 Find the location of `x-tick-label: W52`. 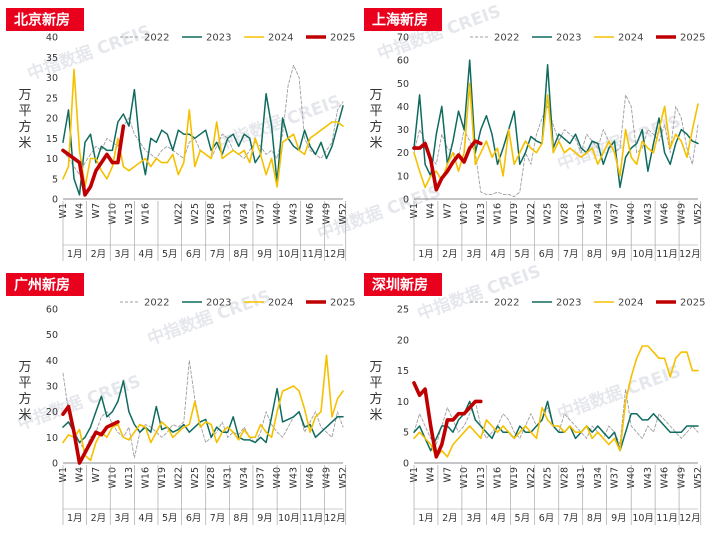

x-tick-label: W52 is located at coordinates (698, 477).